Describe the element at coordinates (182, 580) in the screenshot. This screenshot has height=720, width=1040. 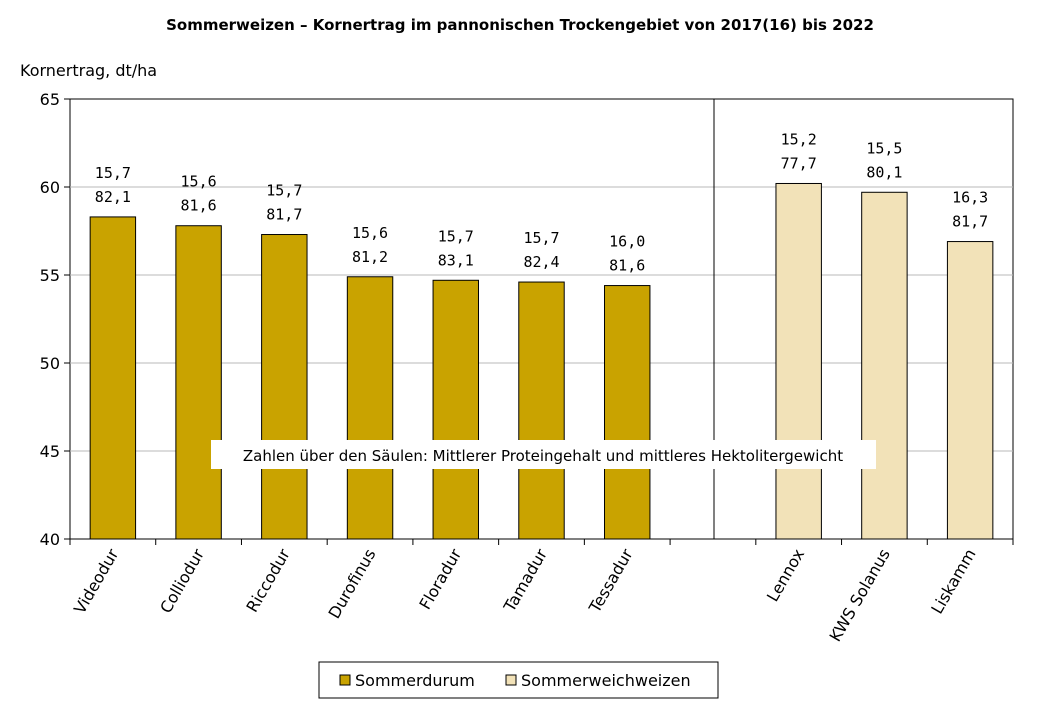
I see `category-label: Colliodur` at that location.